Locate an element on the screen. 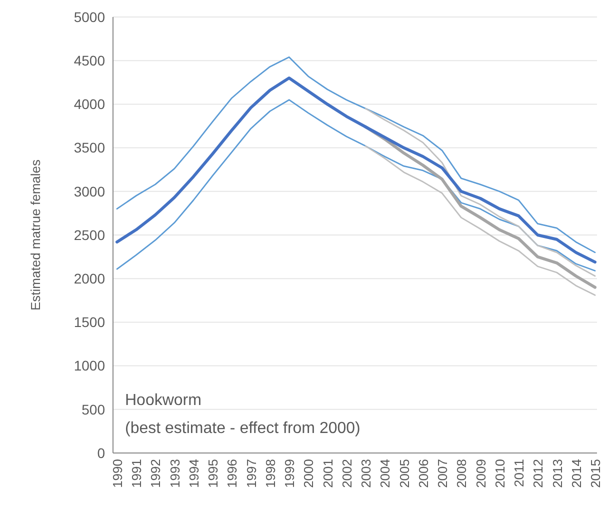 Image resolution: width=603 pixels, height=506 pixels. x-tick-label: 2009 is located at coordinates (480, 473).